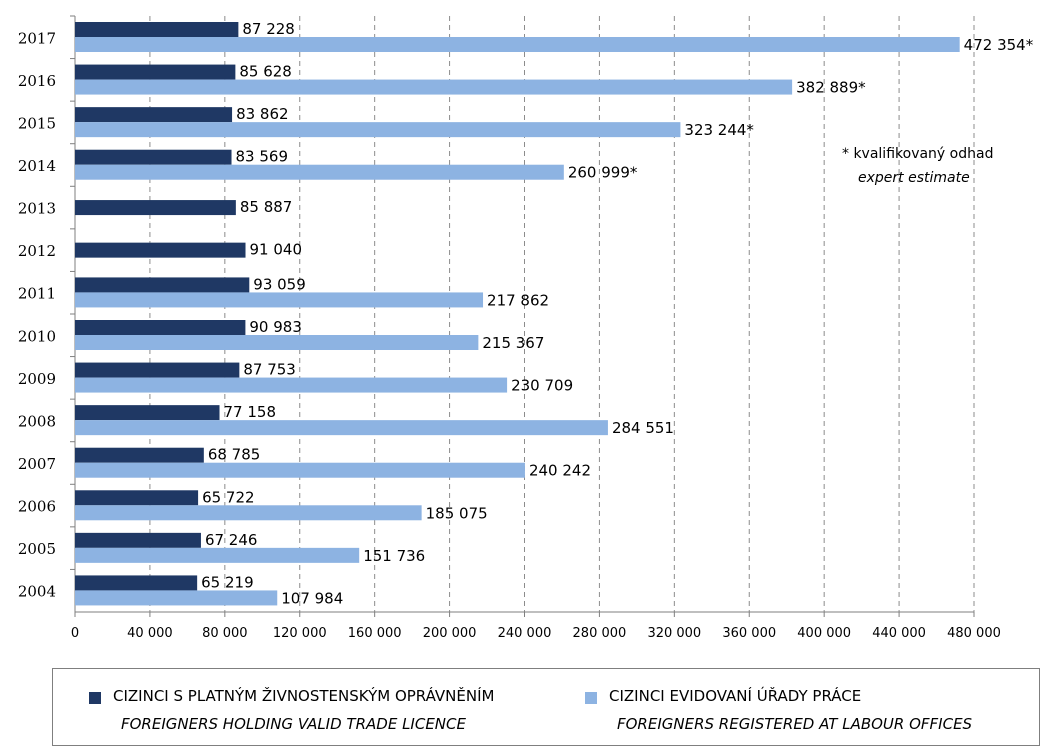 The width and height of the screenshot is (1049, 746). What do you see at coordinates (591, 698) in the screenshot?
I see `legend-swatch-light` at bounding box center [591, 698].